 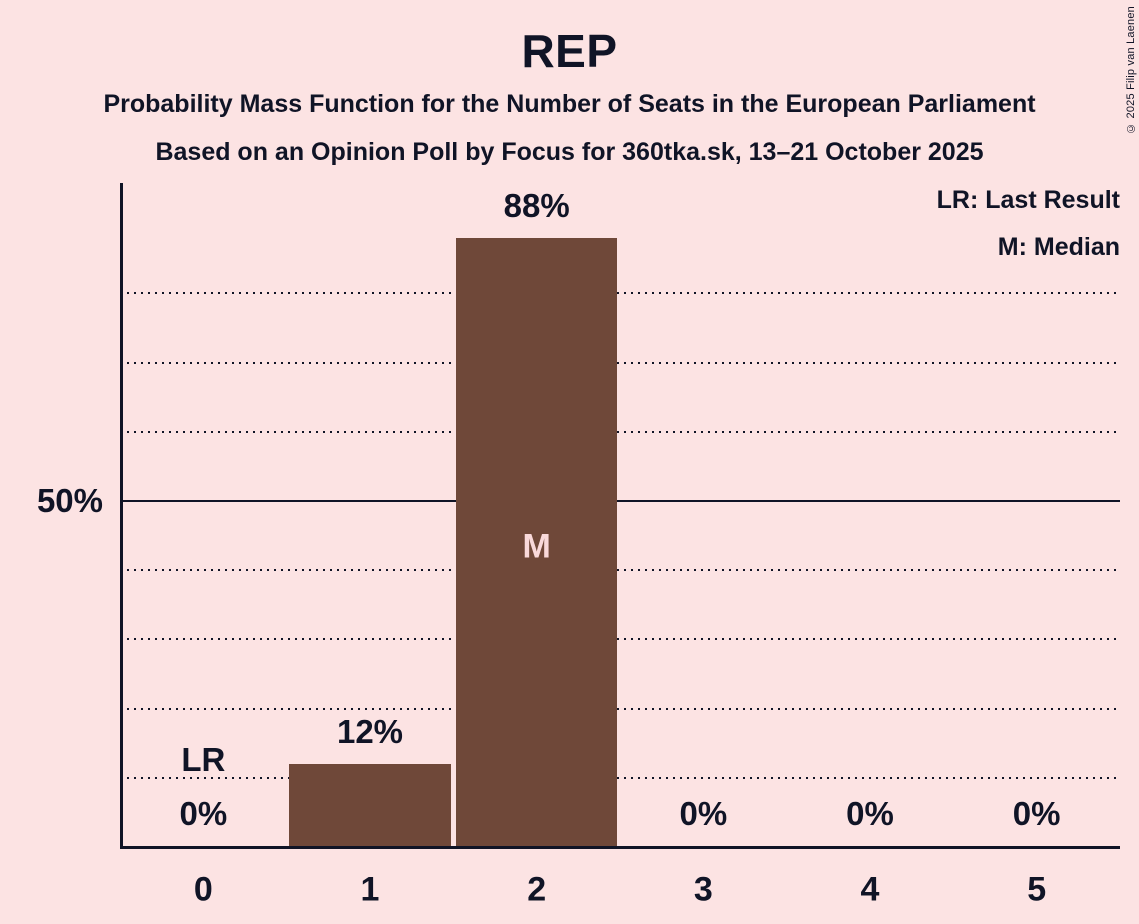 I want to click on value-label-seats-4: 0%, so click(x=870, y=813).